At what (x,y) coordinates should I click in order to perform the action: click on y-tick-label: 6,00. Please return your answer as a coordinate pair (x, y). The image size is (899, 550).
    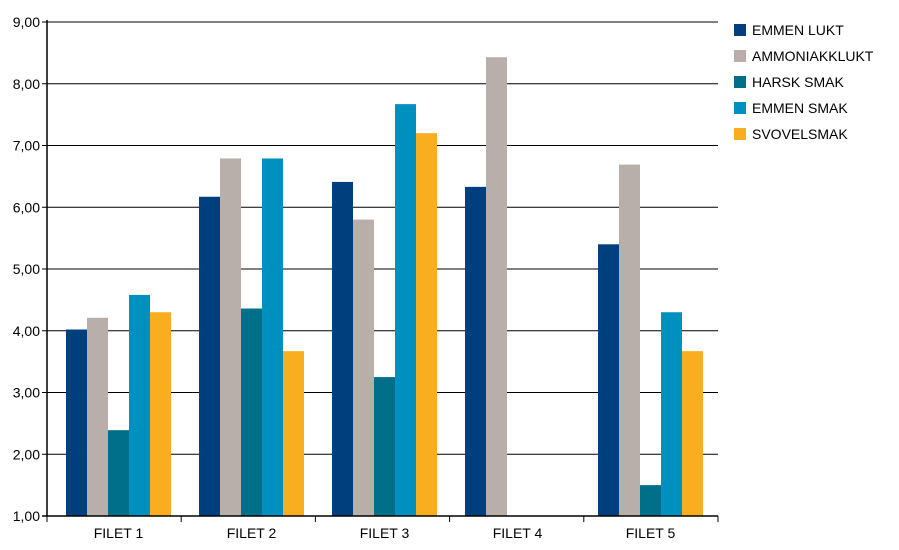
    Looking at the image, I should click on (26, 207).